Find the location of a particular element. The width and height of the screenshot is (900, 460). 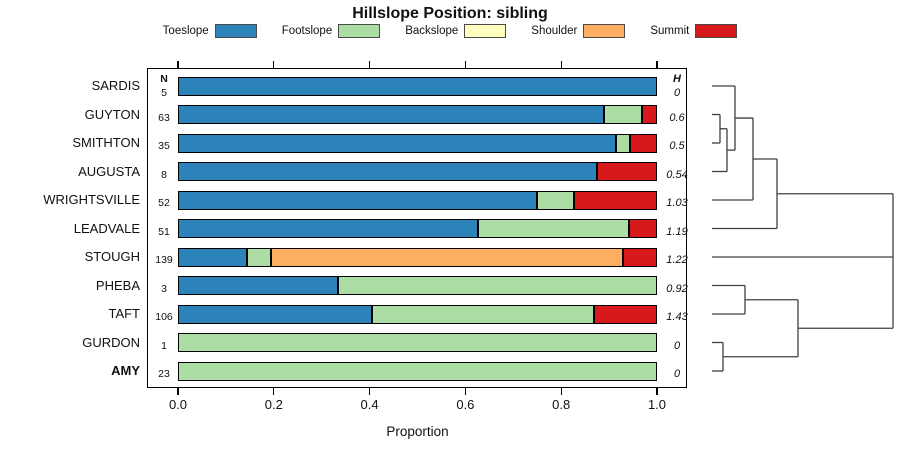

legend-item-backslope: Backslope is located at coordinates (456, 31).